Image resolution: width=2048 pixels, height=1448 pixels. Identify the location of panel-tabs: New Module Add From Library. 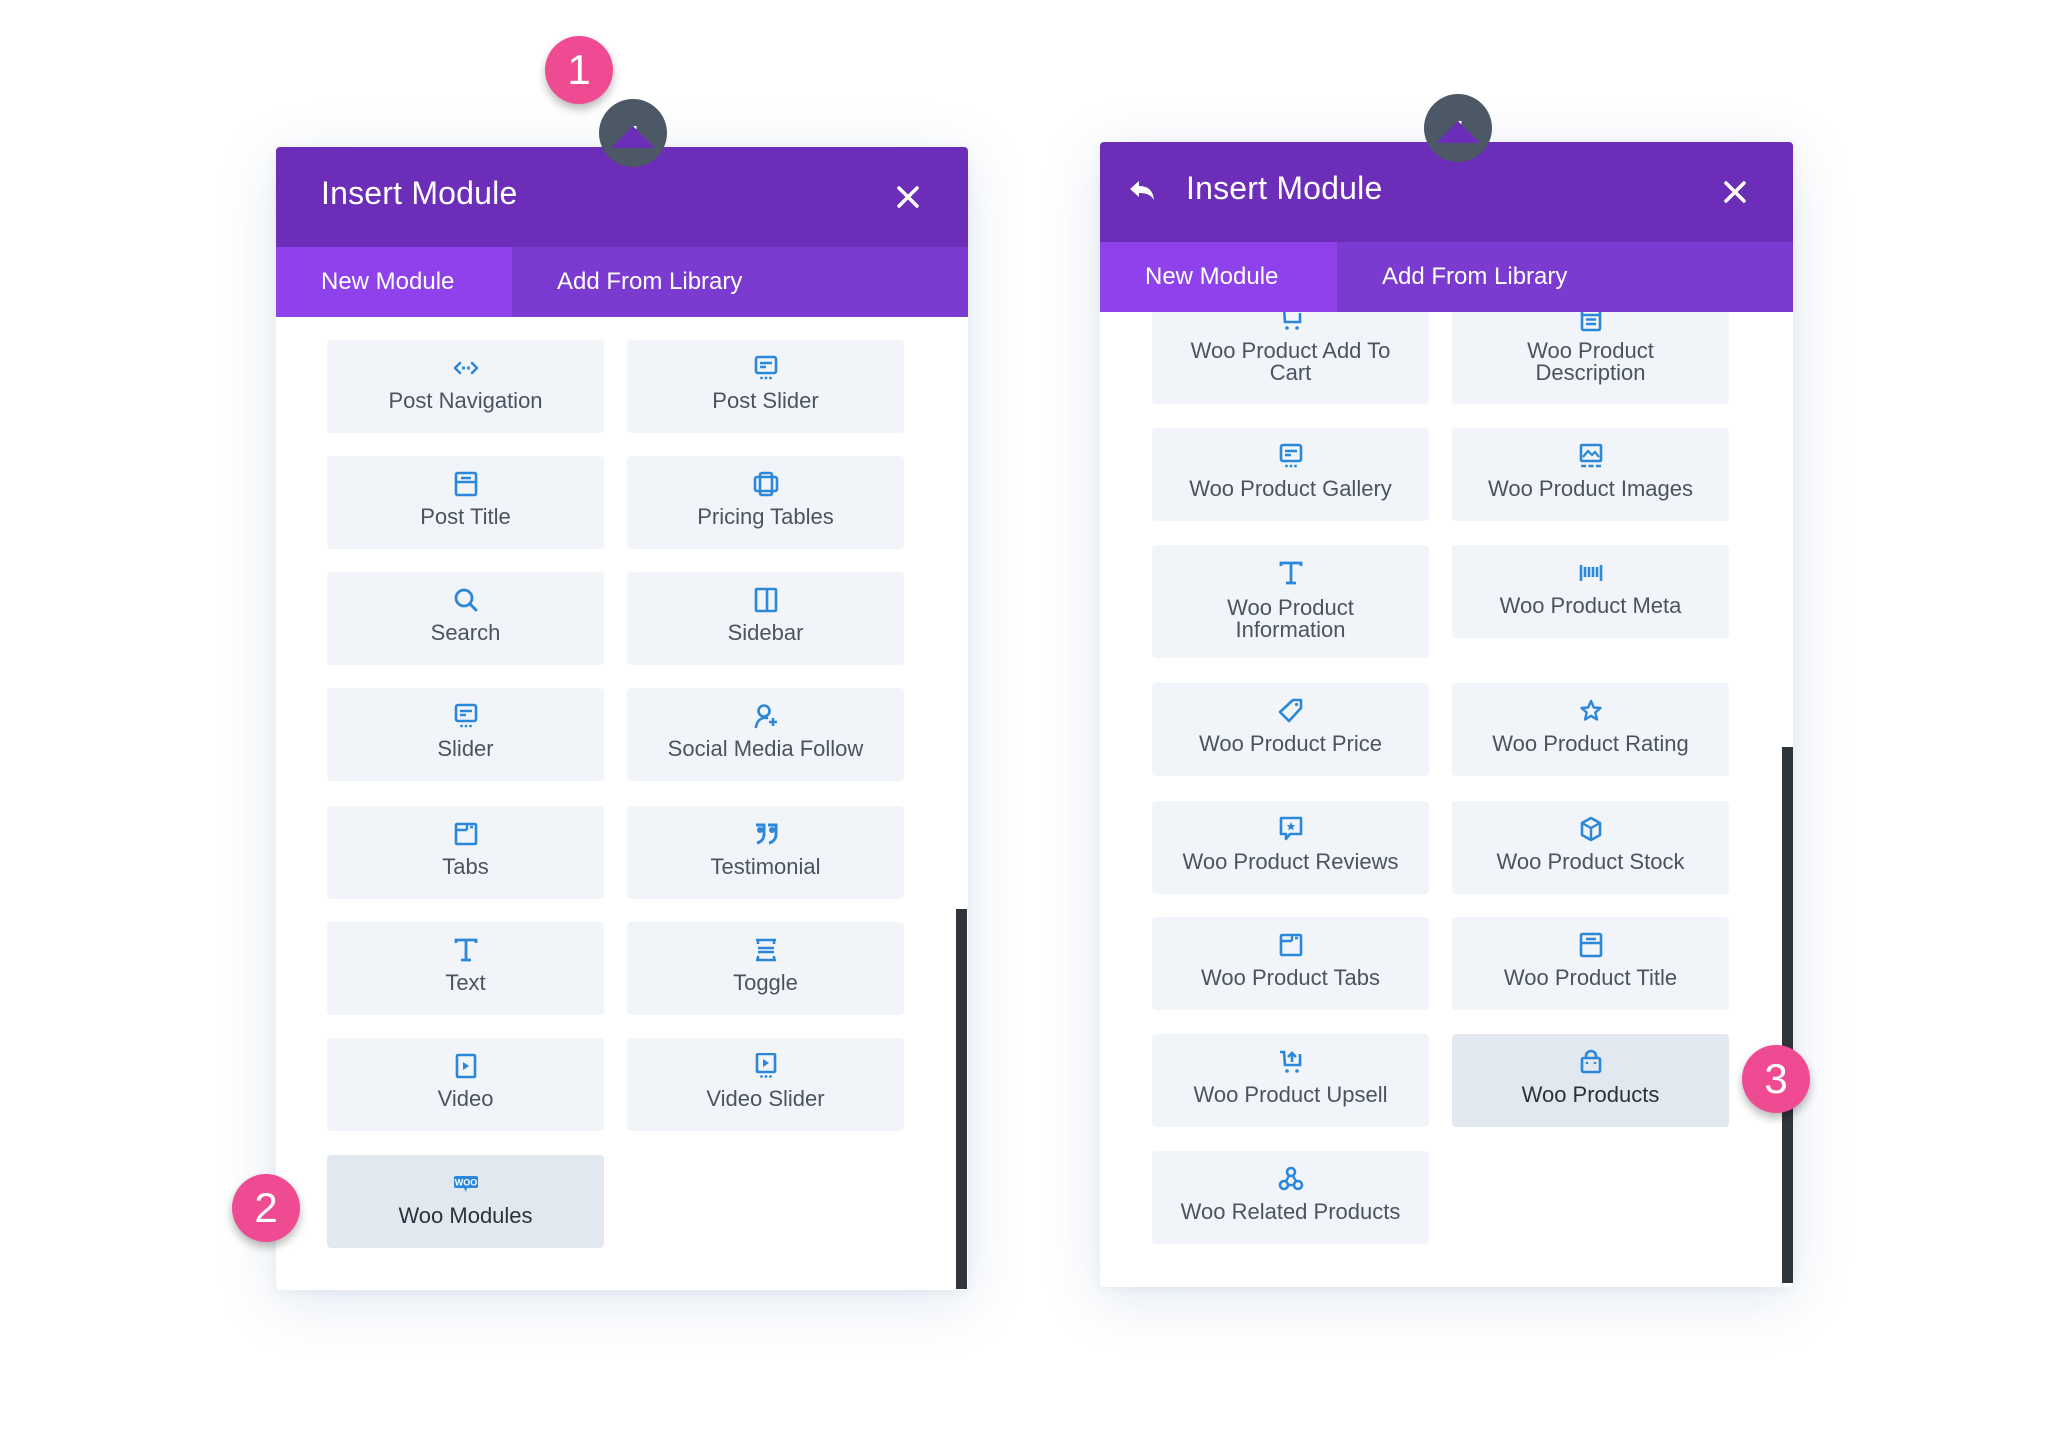
(622, 282).